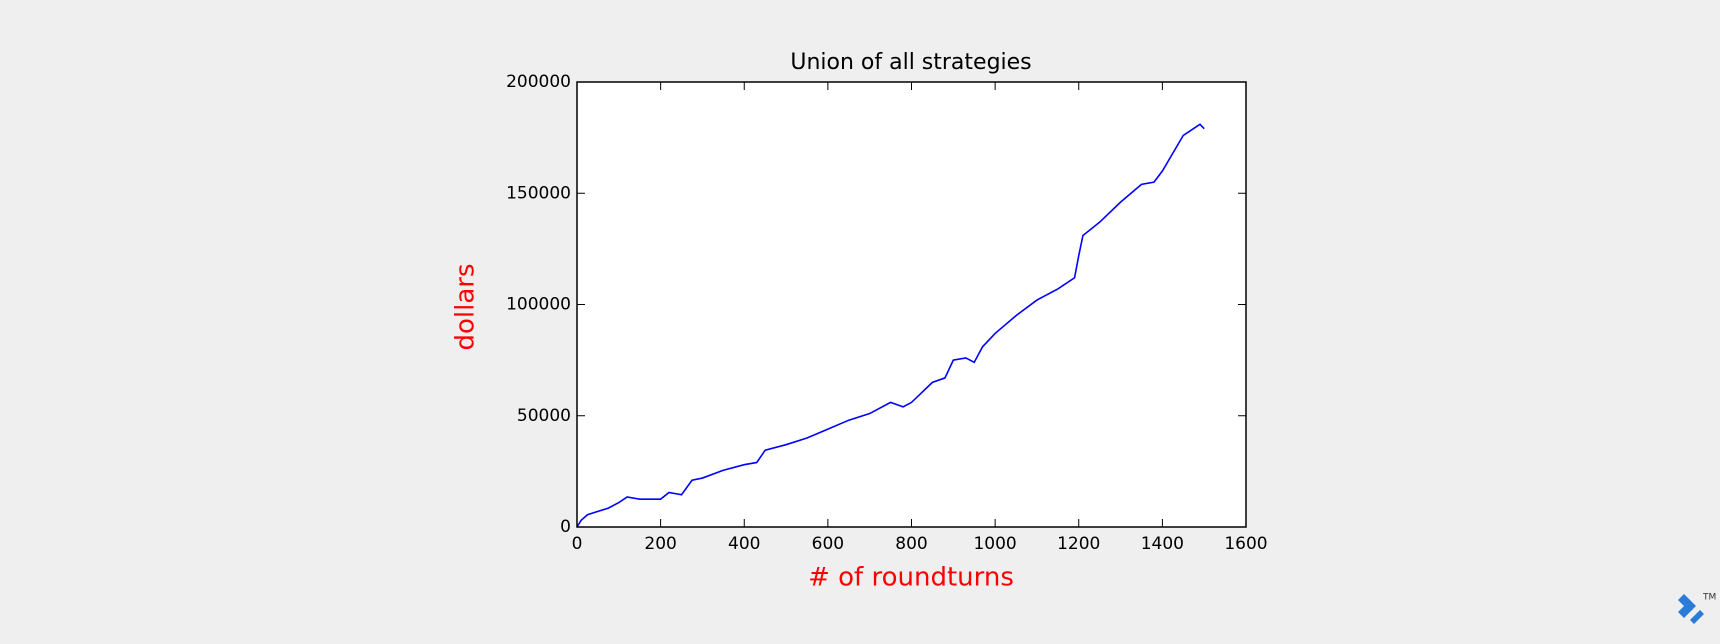  I want to click on x-tick-label: 1400, so click(1162, 544).